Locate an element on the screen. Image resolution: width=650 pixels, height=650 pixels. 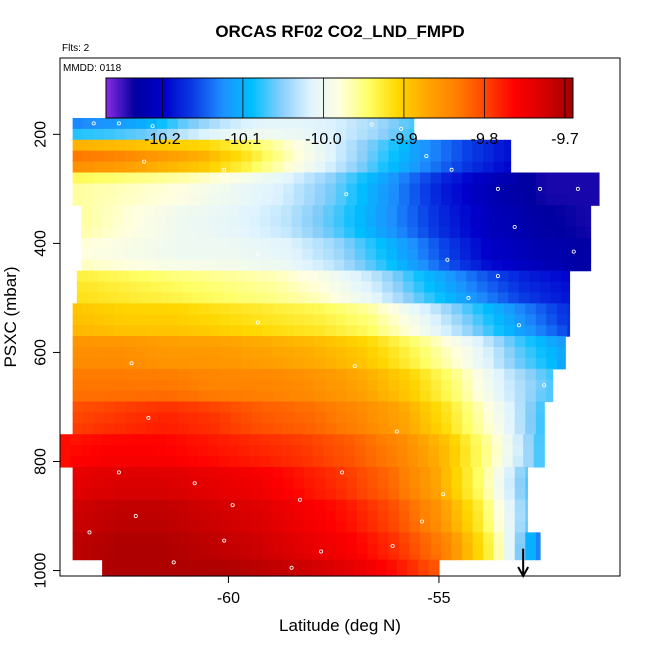
y-tick-label: 400 is located at coordinates (41, 243).